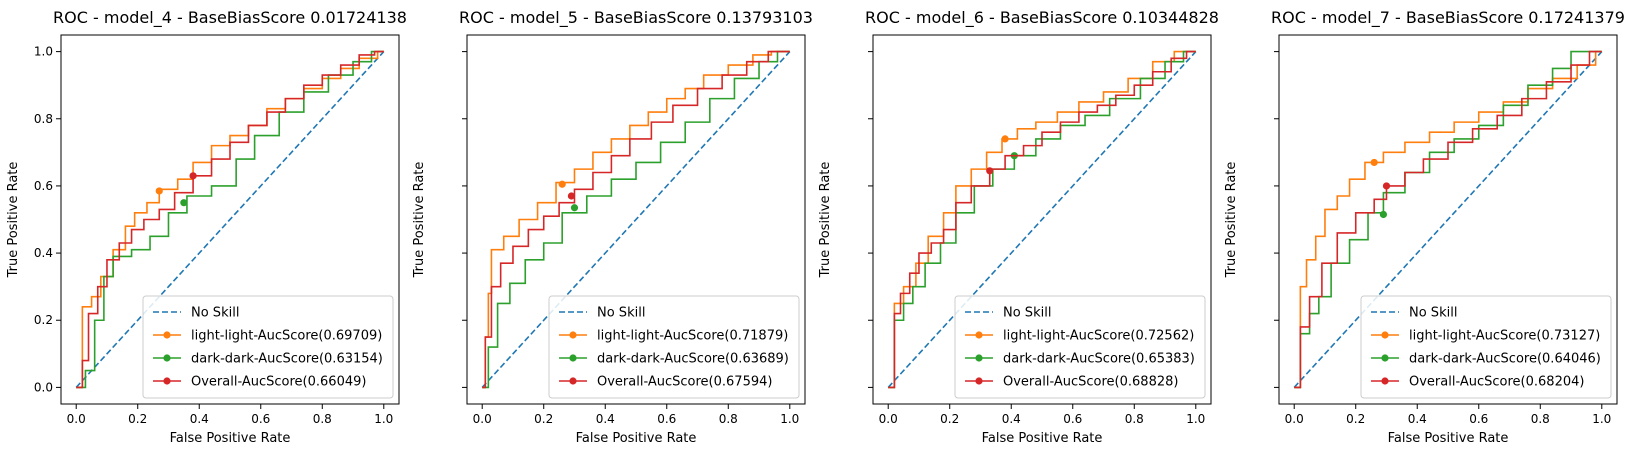 The height and width of the screenshot is (470, 1636). I want to click on chart-title: ROC - model_6 - BaseBiasScore 0.10344828, so click(1042, 18).